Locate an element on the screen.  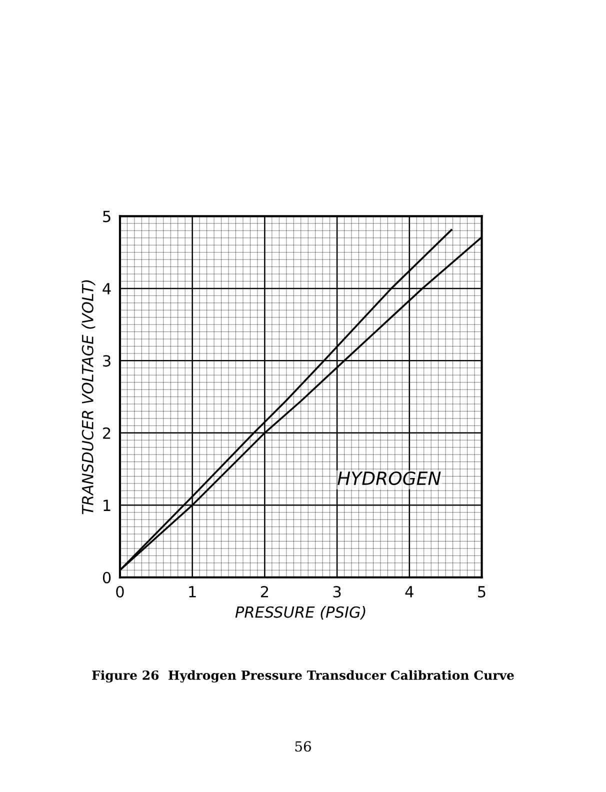
y-tick-label: 2 is located at coordinates (106, 433).